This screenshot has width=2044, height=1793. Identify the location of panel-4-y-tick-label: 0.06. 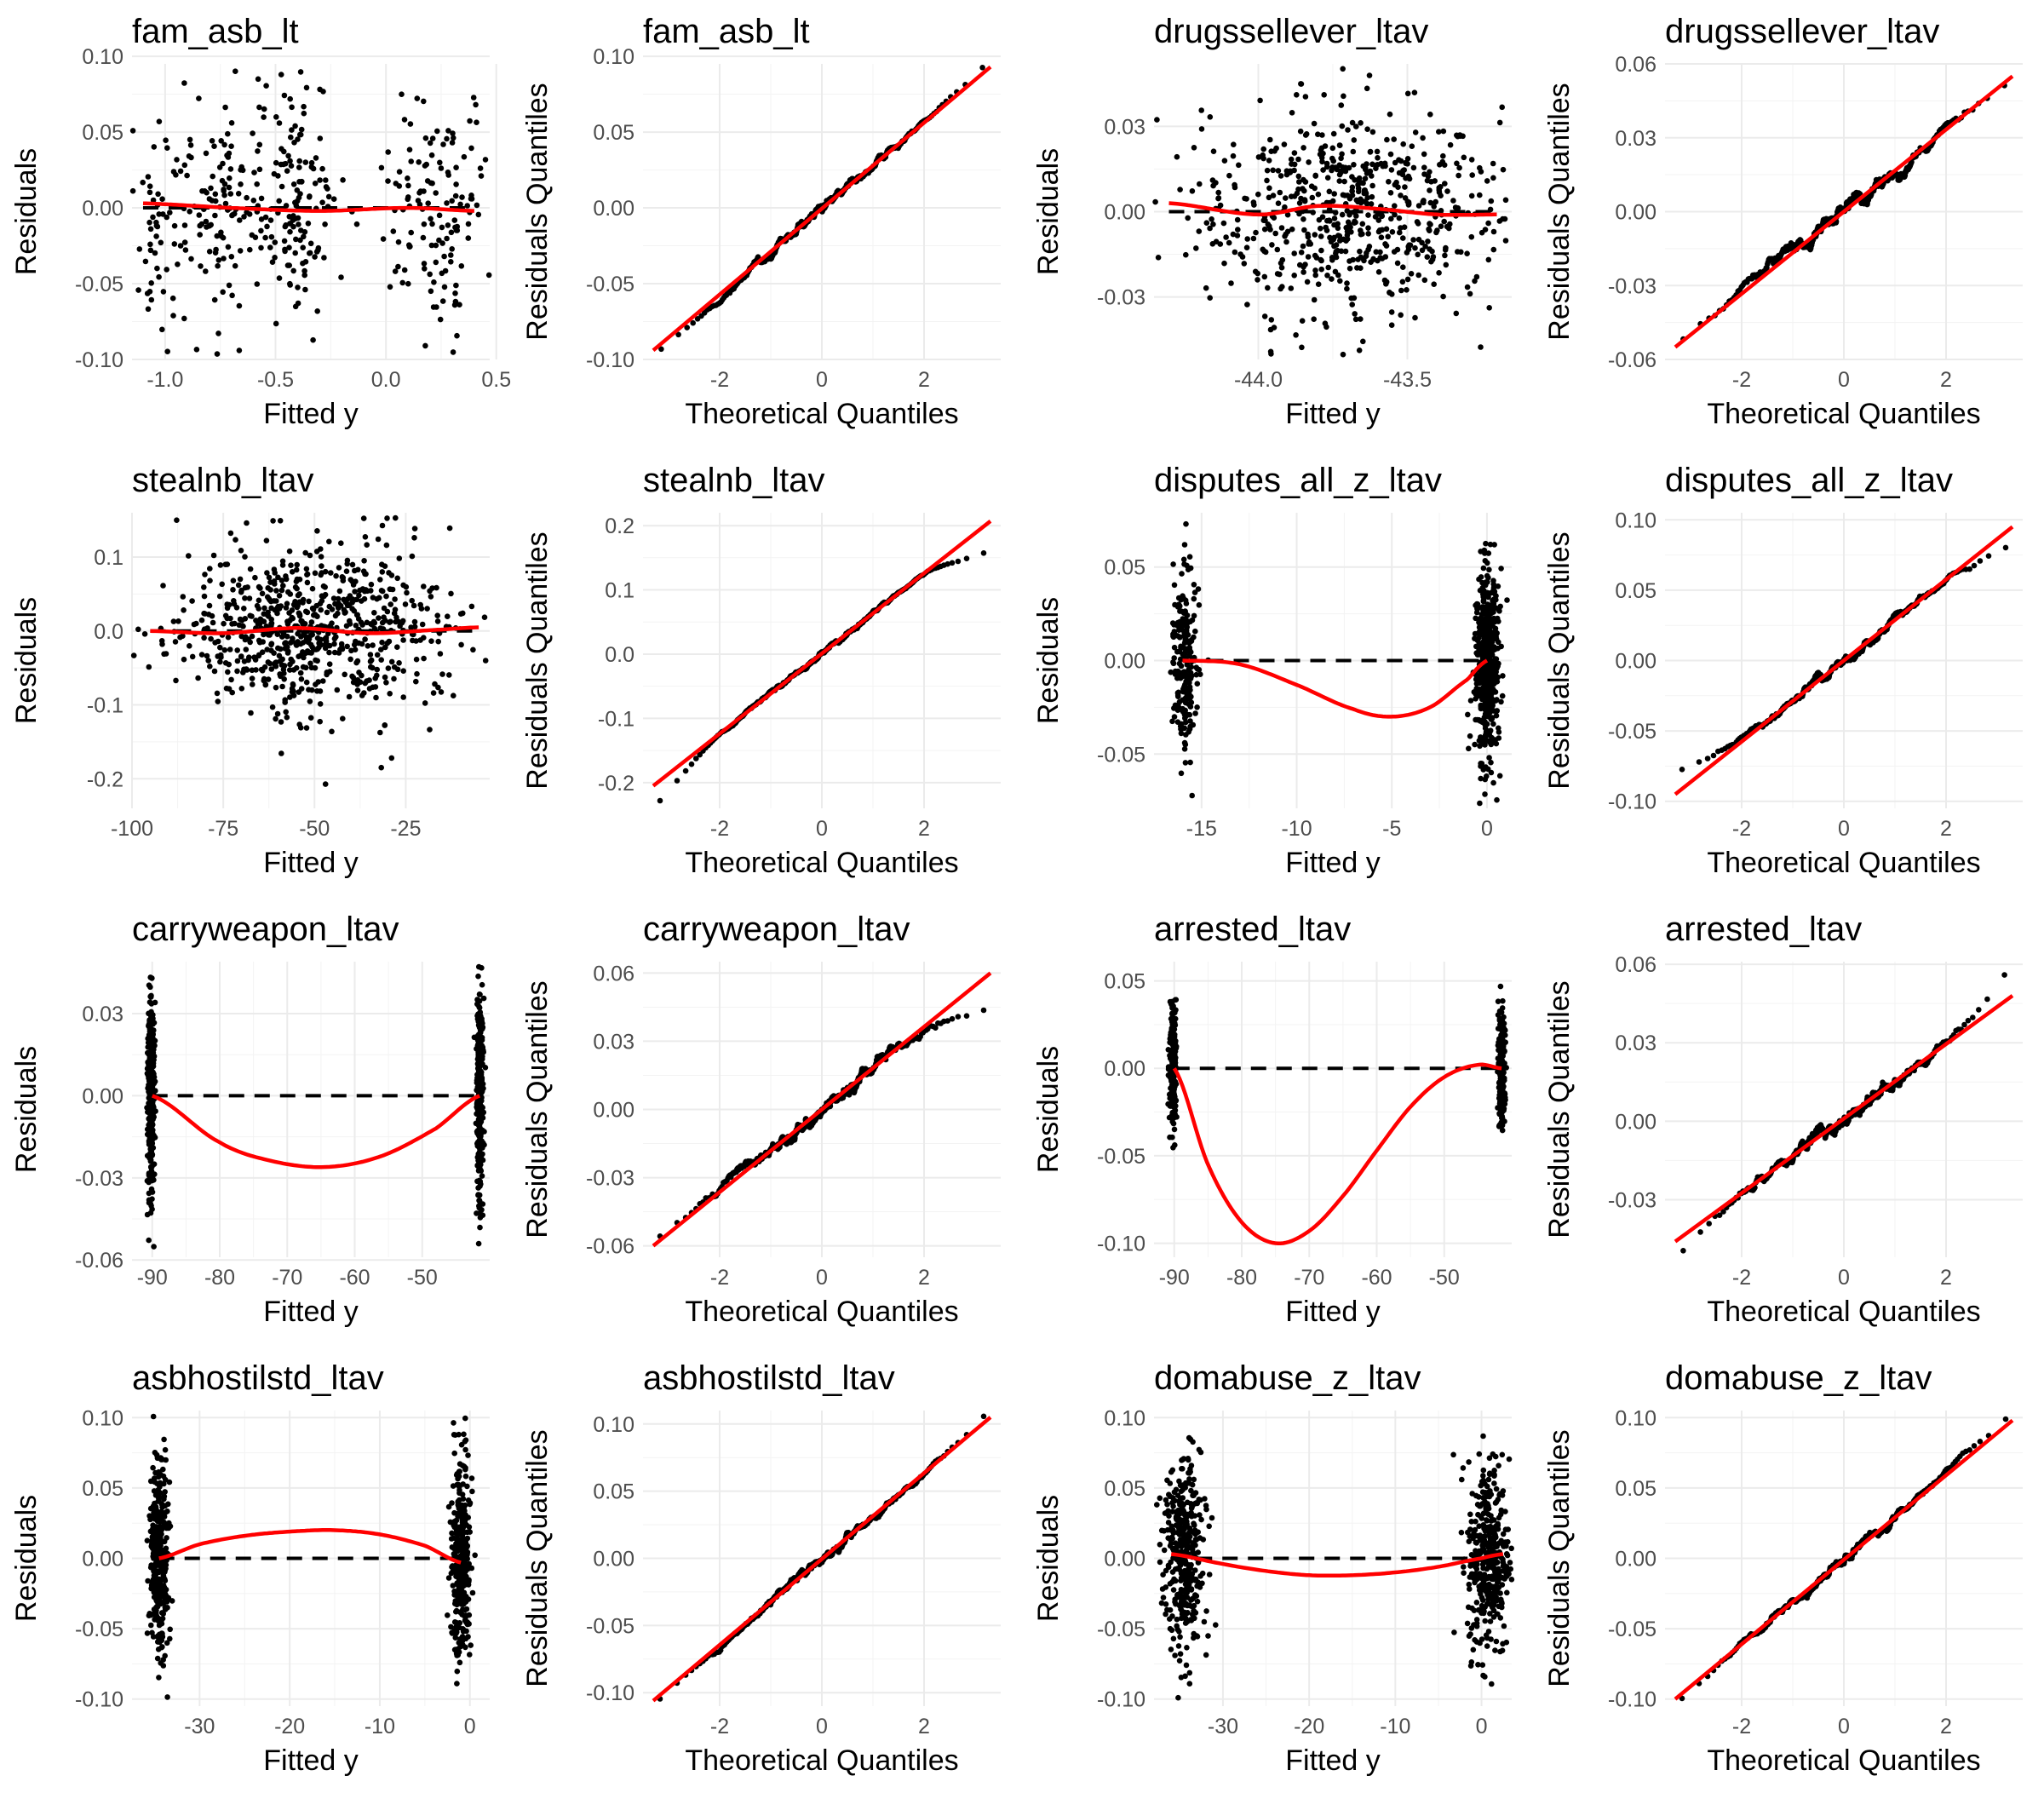
(1635, 65).